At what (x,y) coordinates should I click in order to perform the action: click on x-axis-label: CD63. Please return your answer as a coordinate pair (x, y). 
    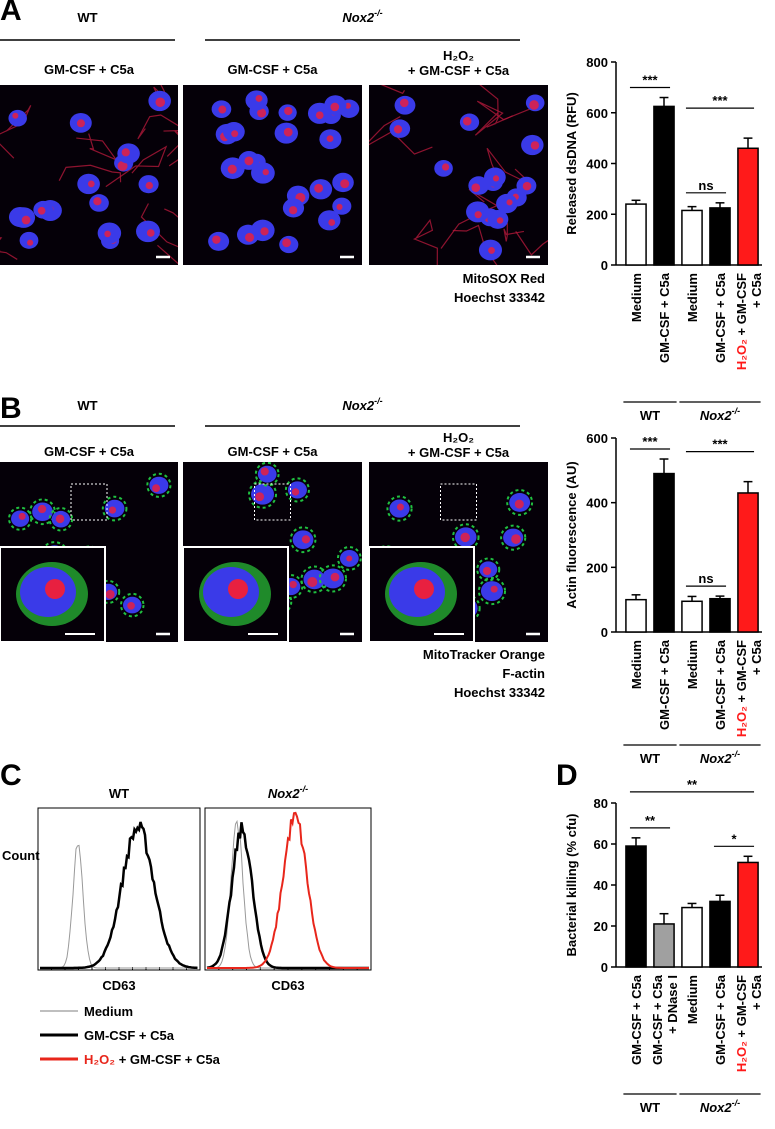
    Looking at the image, I should click on (118, 985).